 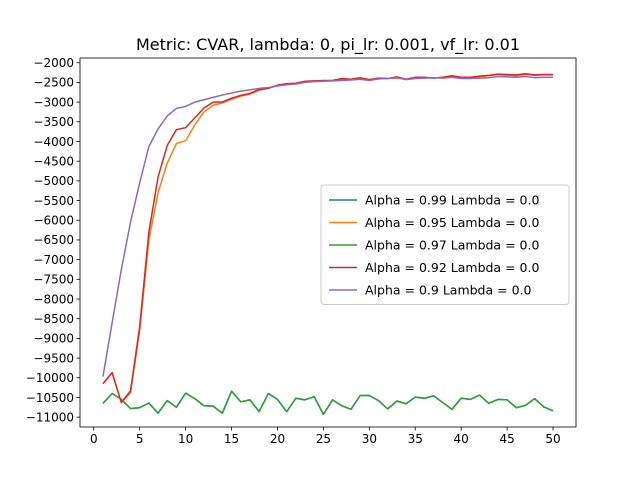 What do you see at coordinates (53, 63) in the screenshot?
I see `y-tick-label-18: −2000` at bounding box center [53, 63].